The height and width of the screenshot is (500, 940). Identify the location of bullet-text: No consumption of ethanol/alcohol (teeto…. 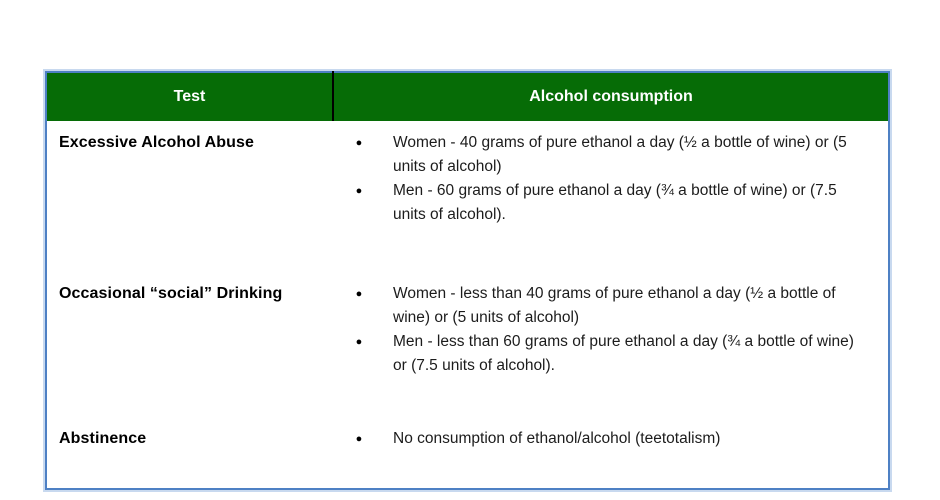
(557, 438).